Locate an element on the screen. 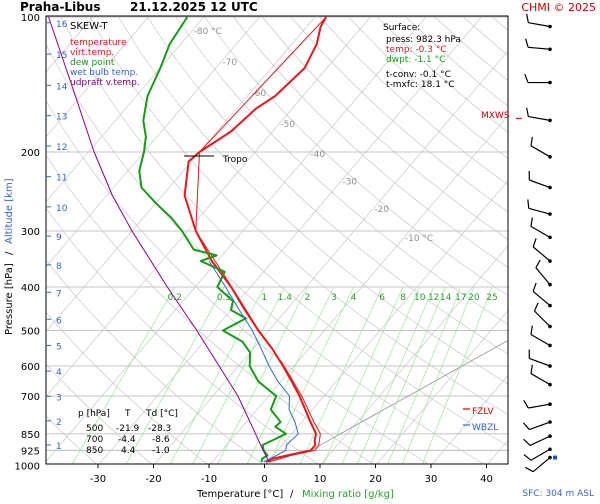 This screenshot has height=504, width=600. datetime-title: 21.12.2025 12 UTC is located at coordinates (194, 7).